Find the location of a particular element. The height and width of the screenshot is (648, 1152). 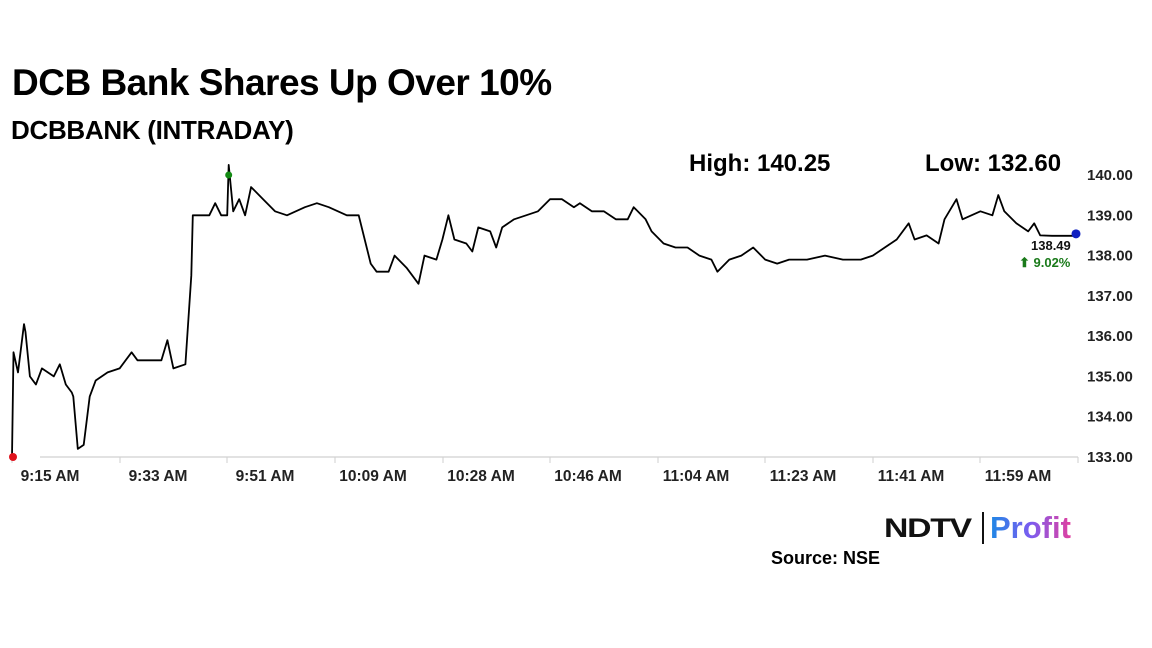

y-tick-label: 133.00 is located at coordinates (1110, 457).